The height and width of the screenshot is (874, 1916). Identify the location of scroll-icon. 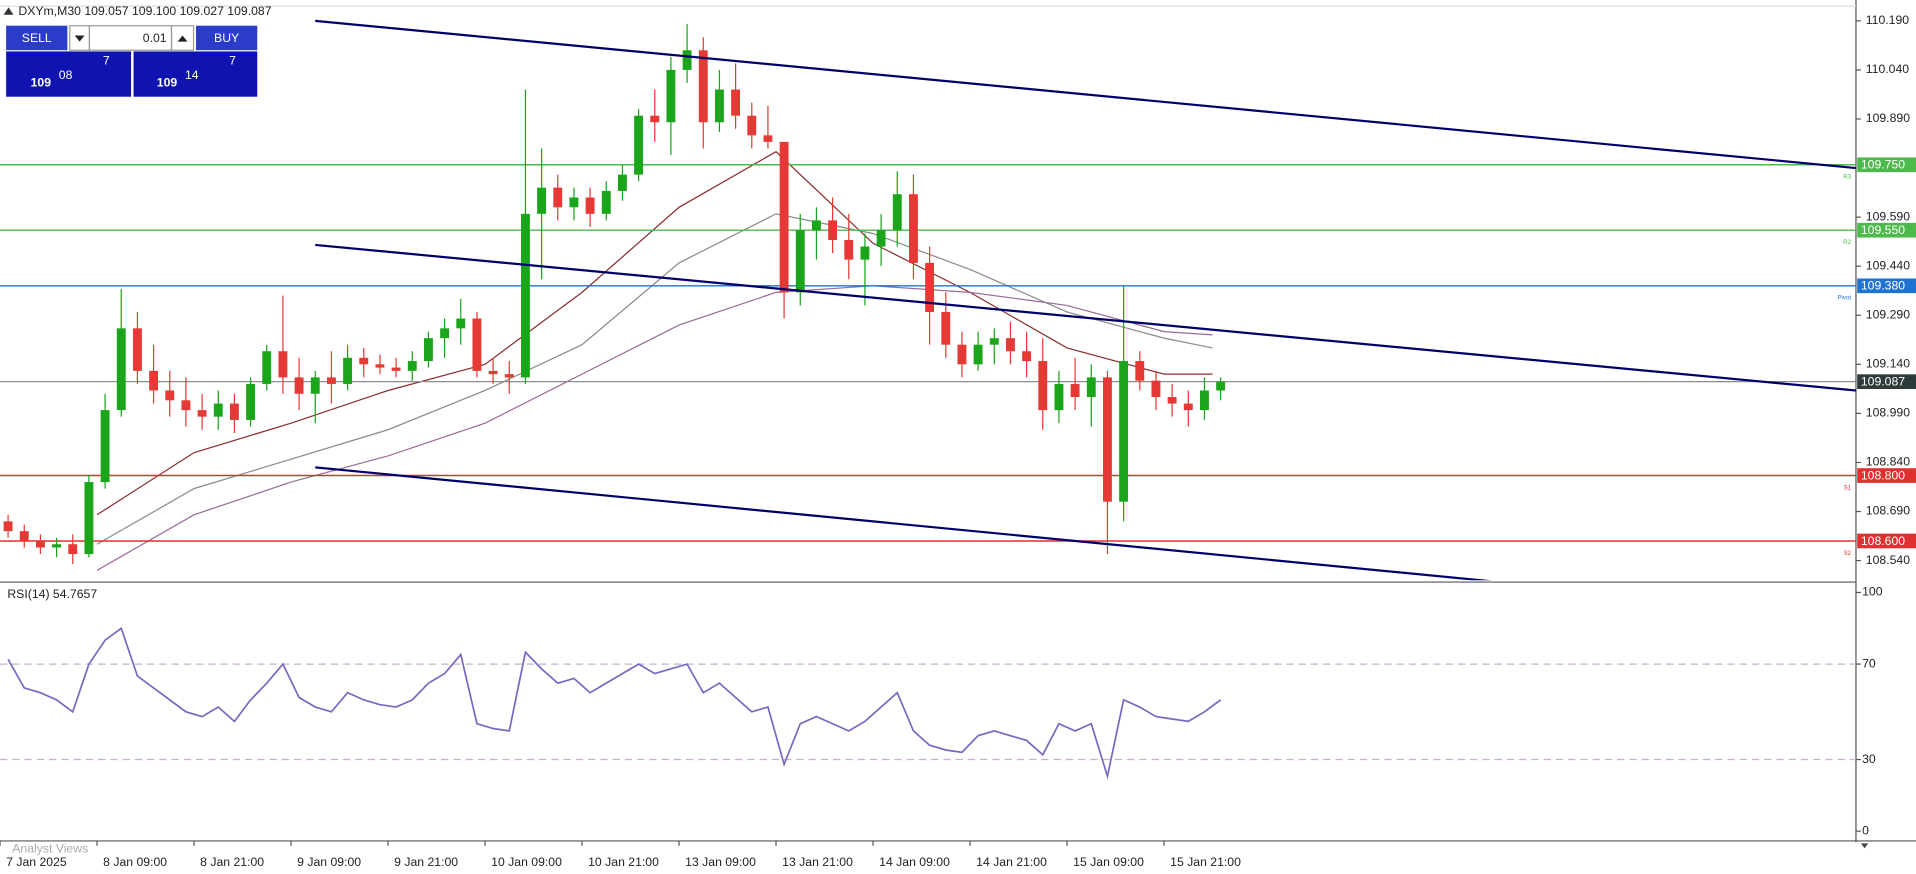
(1864, 846).